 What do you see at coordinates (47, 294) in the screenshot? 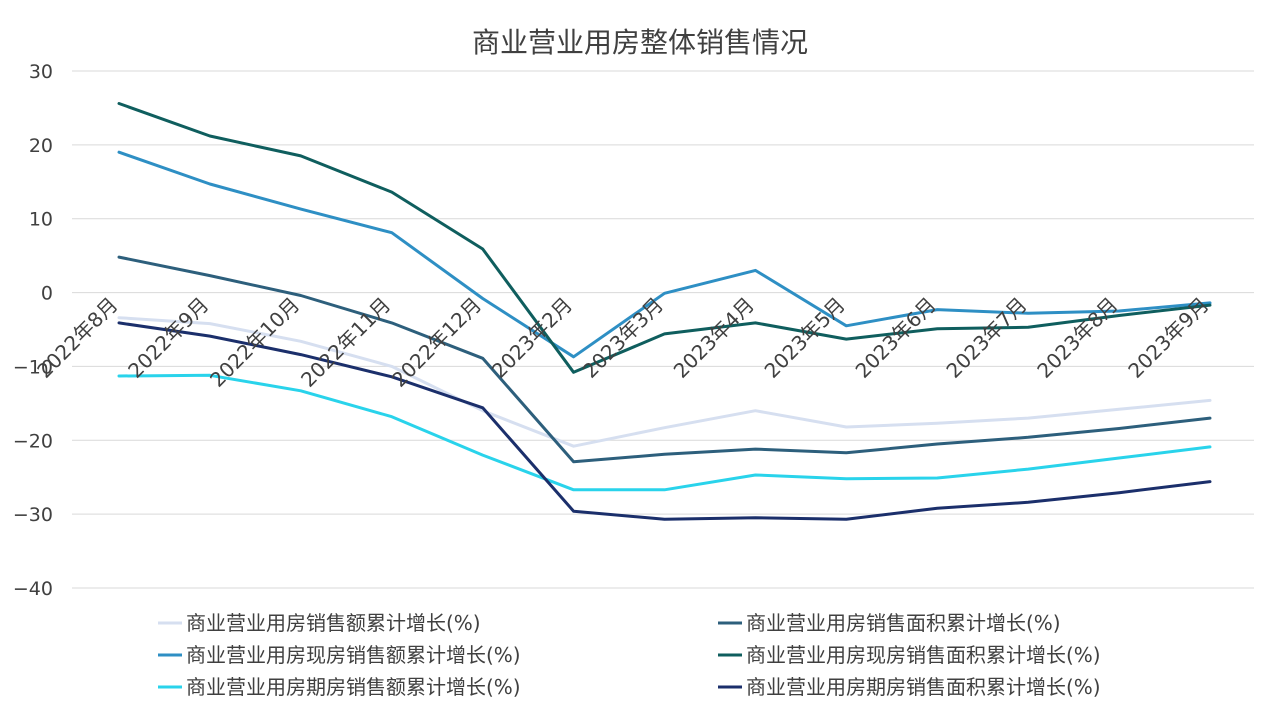
I see `y-tick-label: 0` at bounding box center [47, 294].